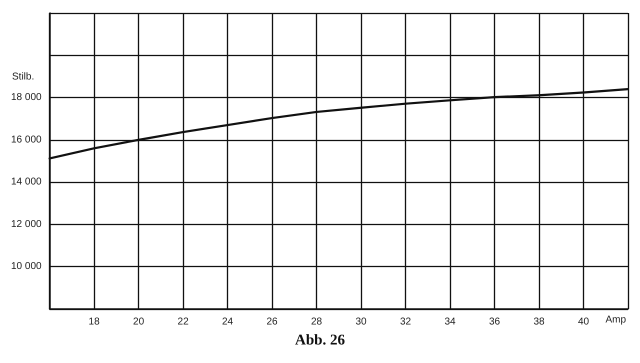  What do you see at coordinates (361, 322) in the screenshot?
I see `x-tick-label: 30` at bounding box center [361, 322].